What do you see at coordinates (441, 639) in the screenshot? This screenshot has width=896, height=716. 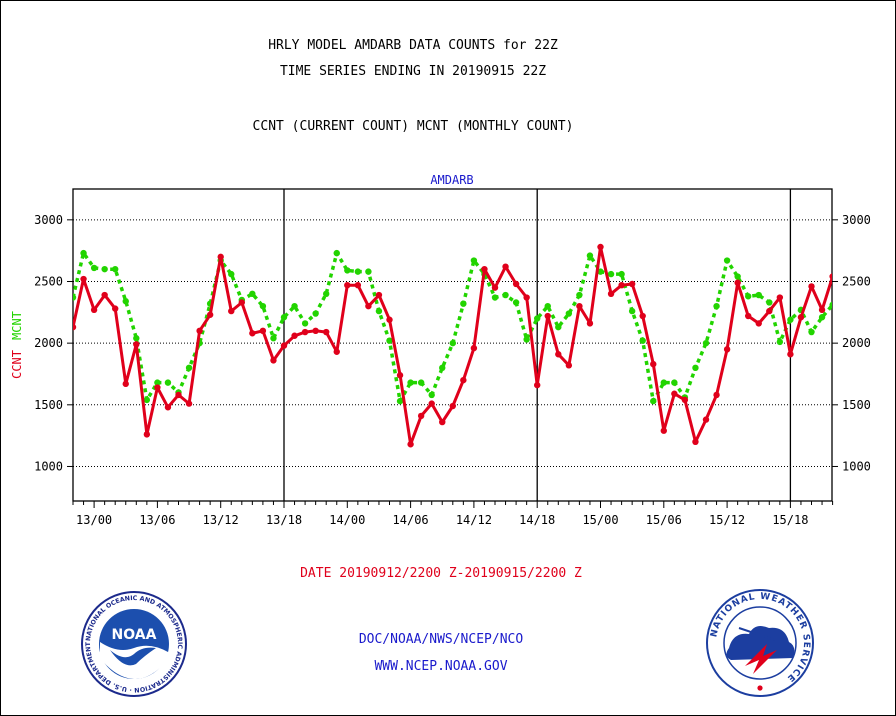 I see `organization-label: DOC/NOAA/NWS/NCEP/NCO` at bounding box center [441, 639].